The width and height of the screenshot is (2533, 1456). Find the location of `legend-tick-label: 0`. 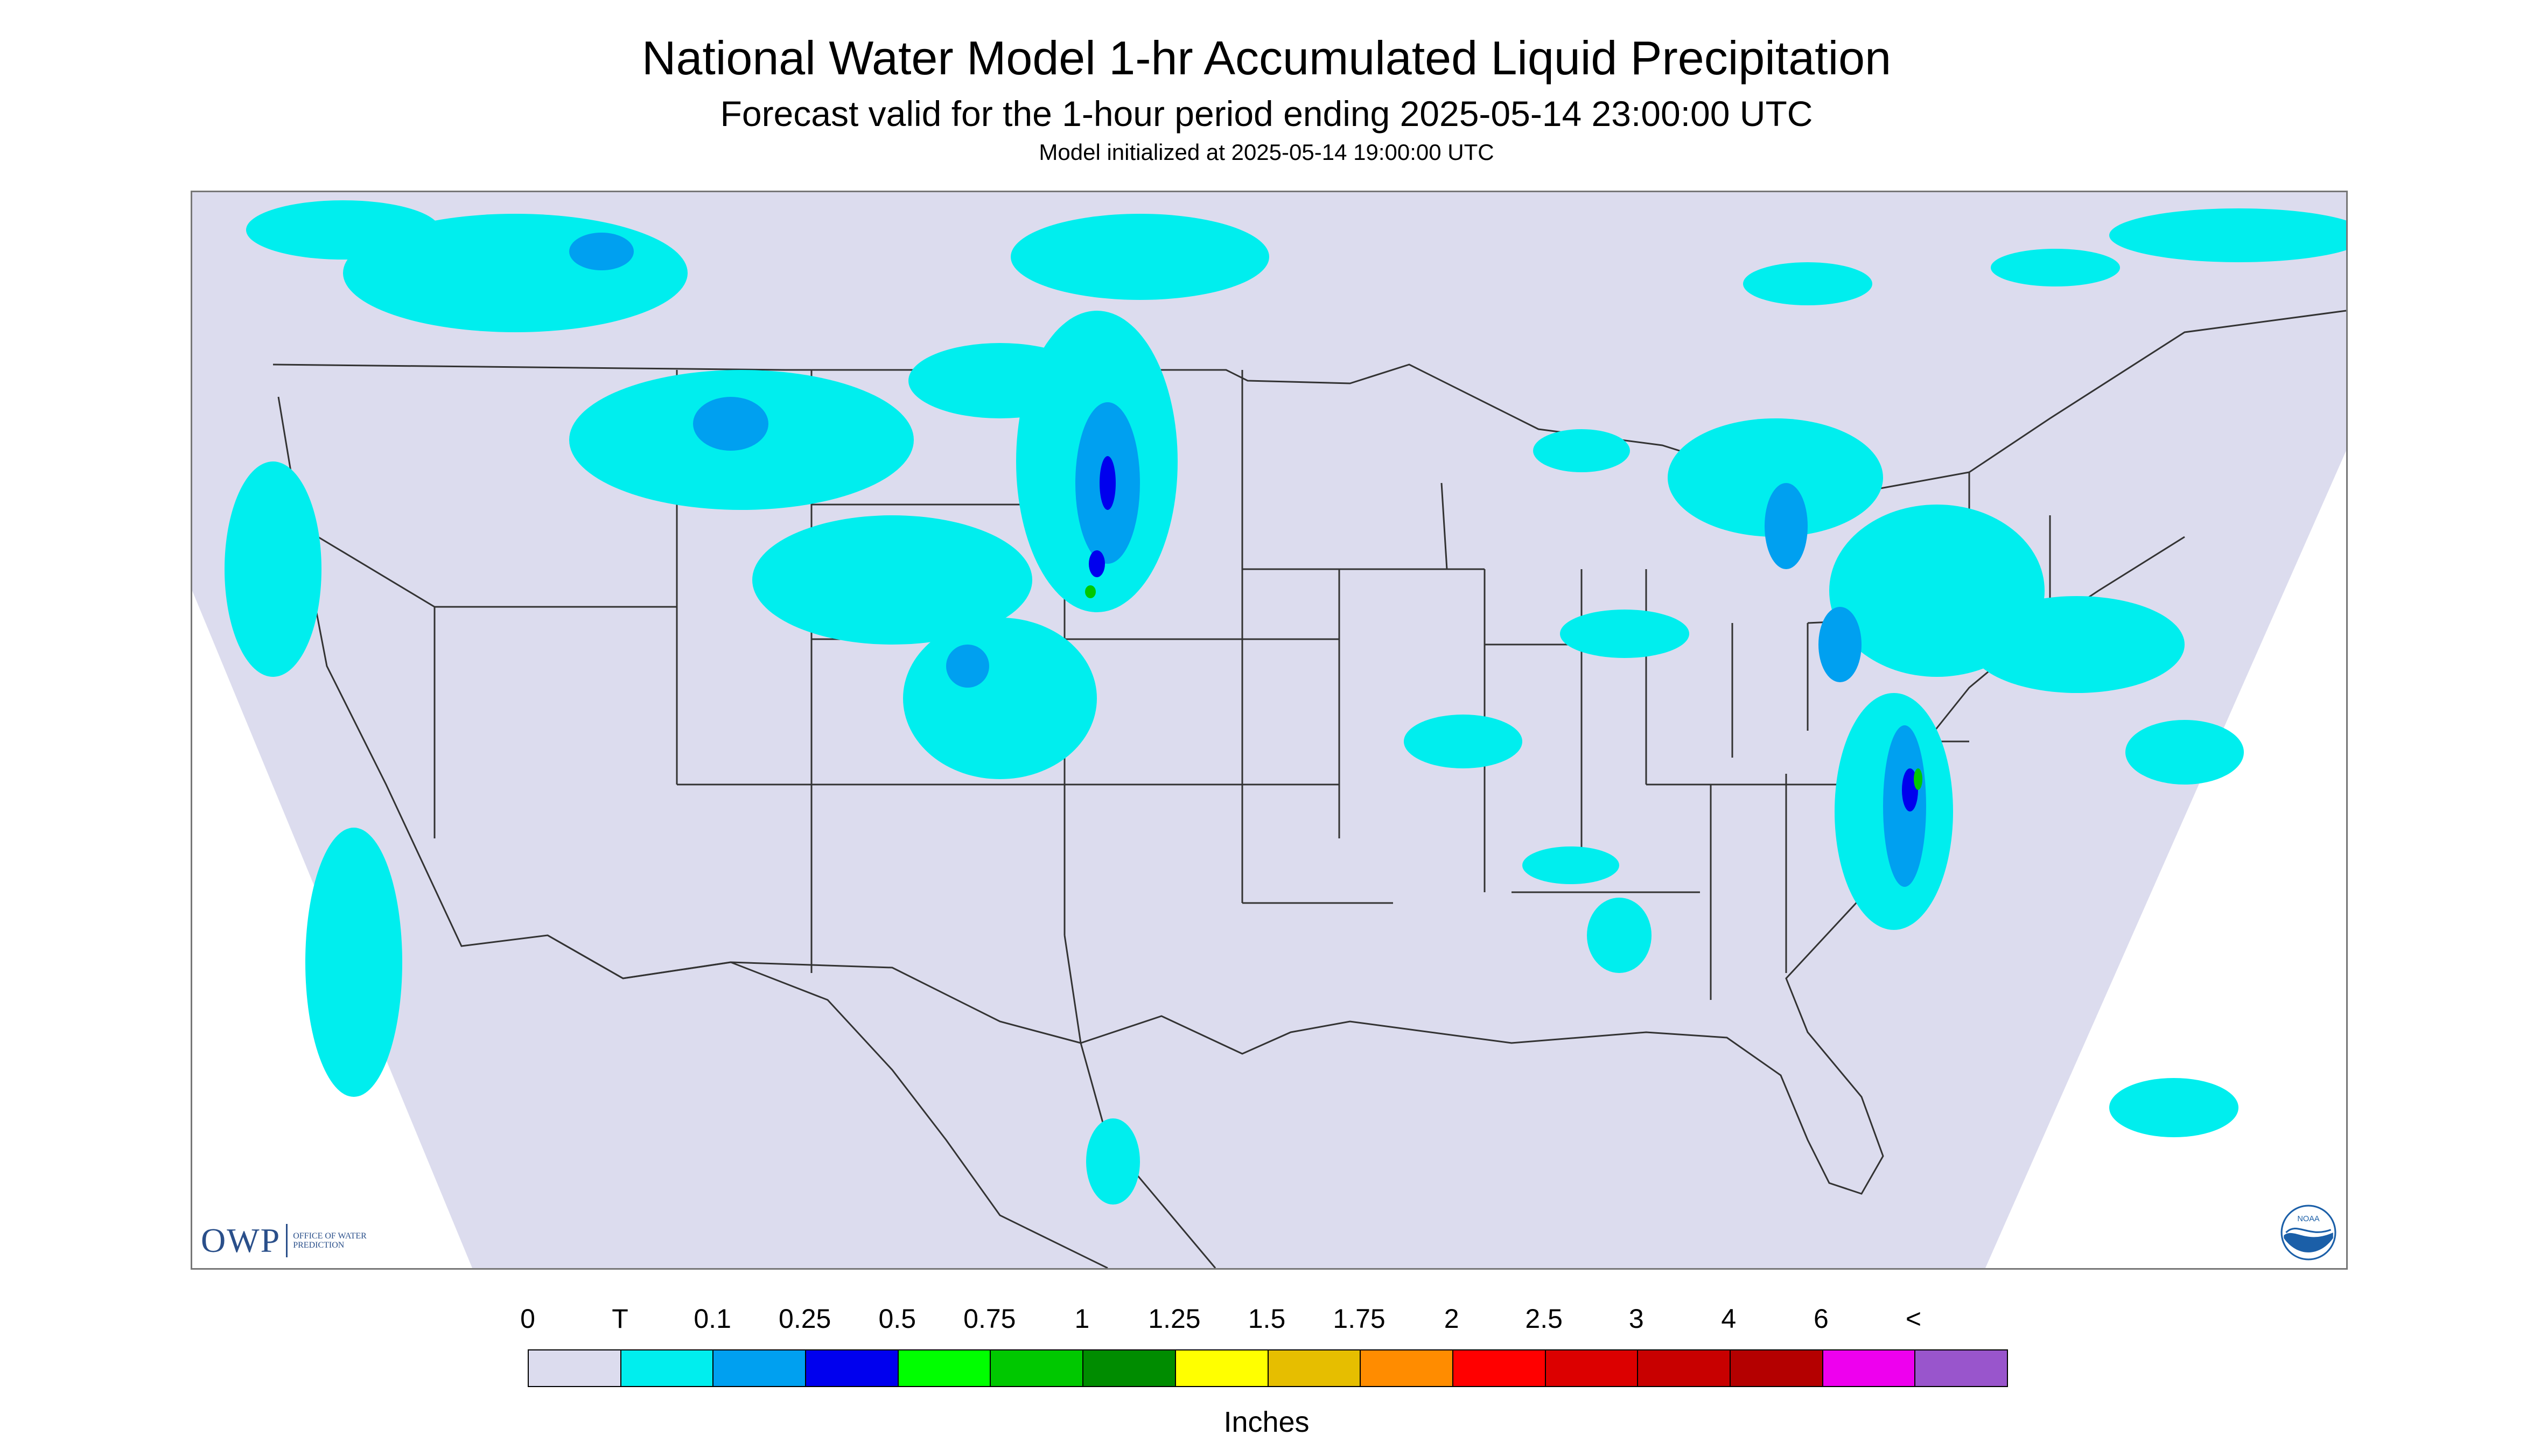

legend-tick-label: 0 is located at coordinates (527, 1319).